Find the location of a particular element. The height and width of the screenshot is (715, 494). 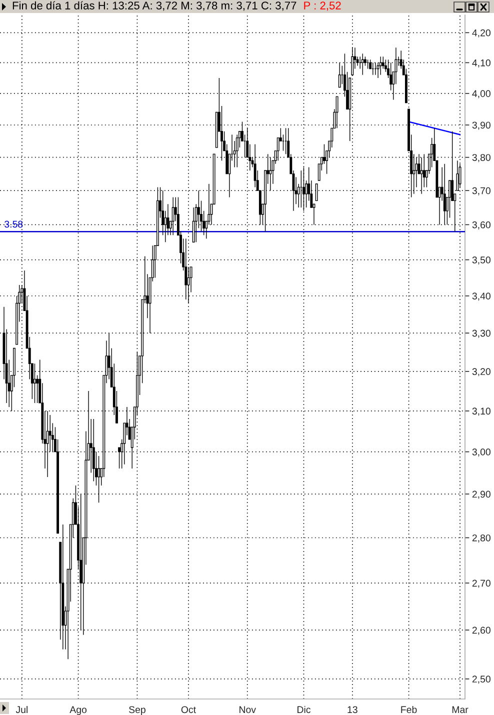

y-tick-label: 4,00 is located at coordinates (481, 94).